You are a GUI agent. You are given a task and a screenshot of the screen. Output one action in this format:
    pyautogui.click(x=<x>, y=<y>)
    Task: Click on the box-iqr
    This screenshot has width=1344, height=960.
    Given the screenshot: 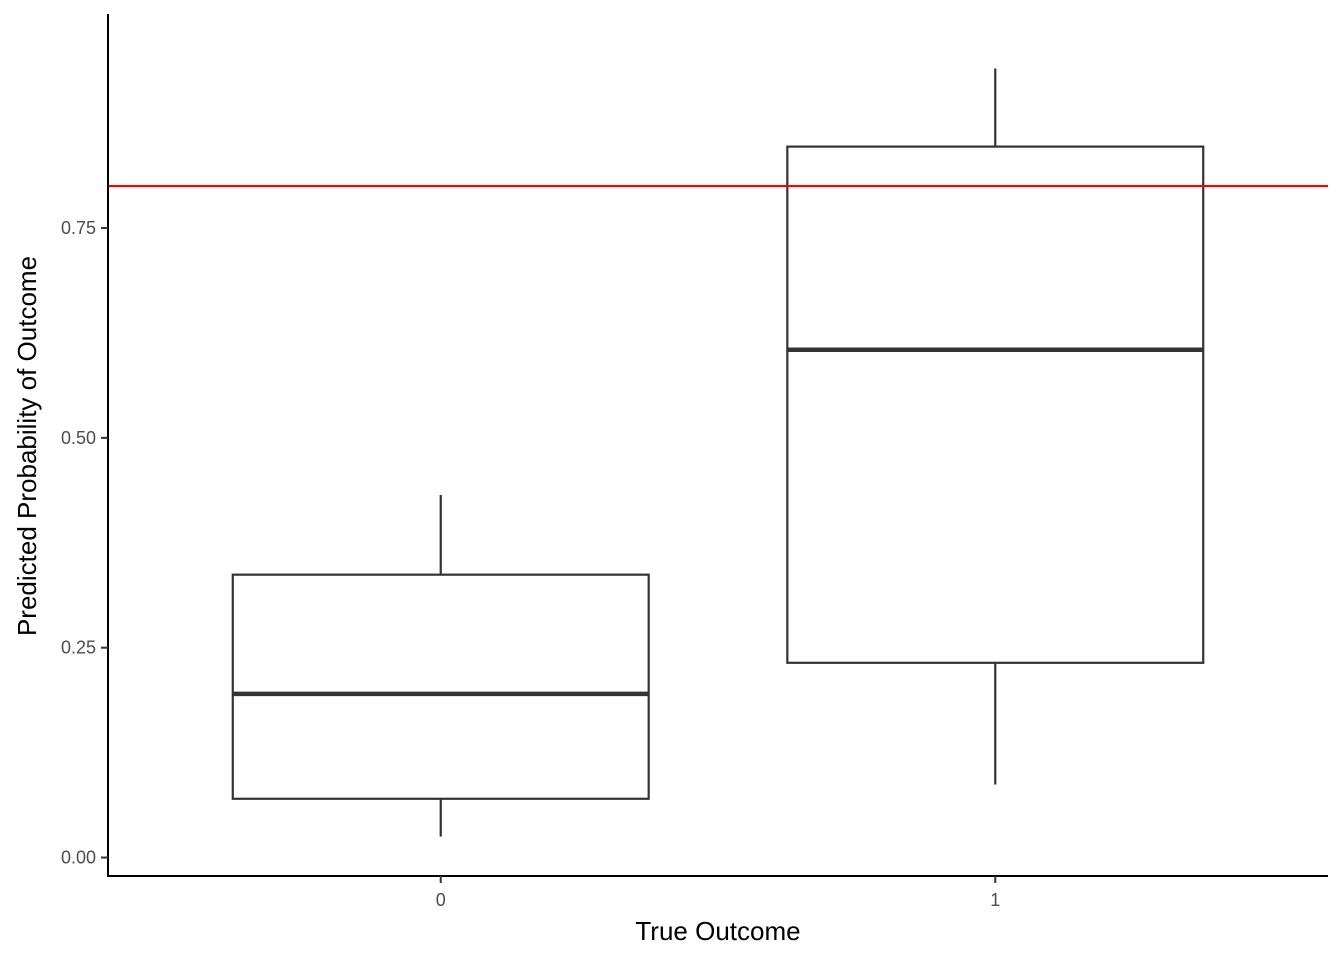 What is the action you would take?
    pyautogui.click(x=440, y=686)
    